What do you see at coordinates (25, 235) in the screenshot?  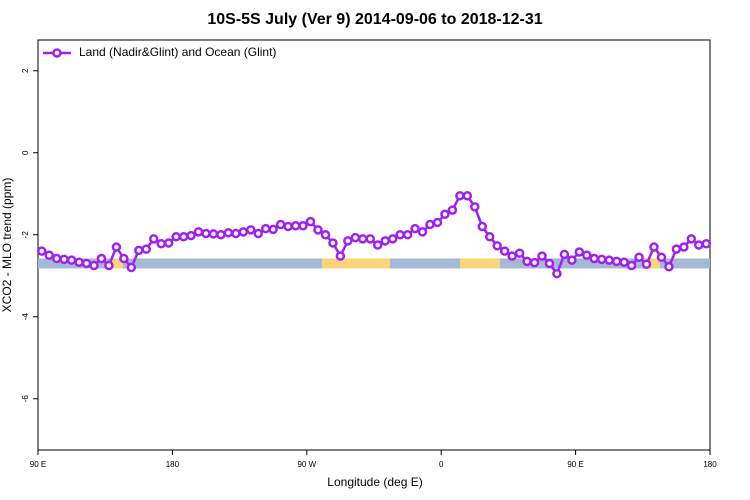 I see `y-tick-label: -2` at bounding box center [25, 235].